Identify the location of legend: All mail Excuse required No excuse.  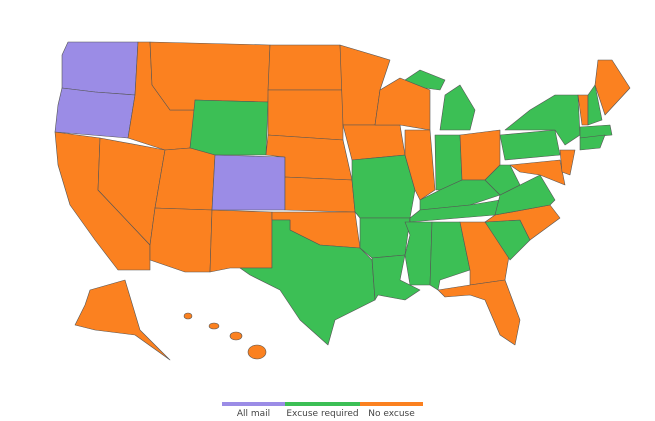
(322, 410).